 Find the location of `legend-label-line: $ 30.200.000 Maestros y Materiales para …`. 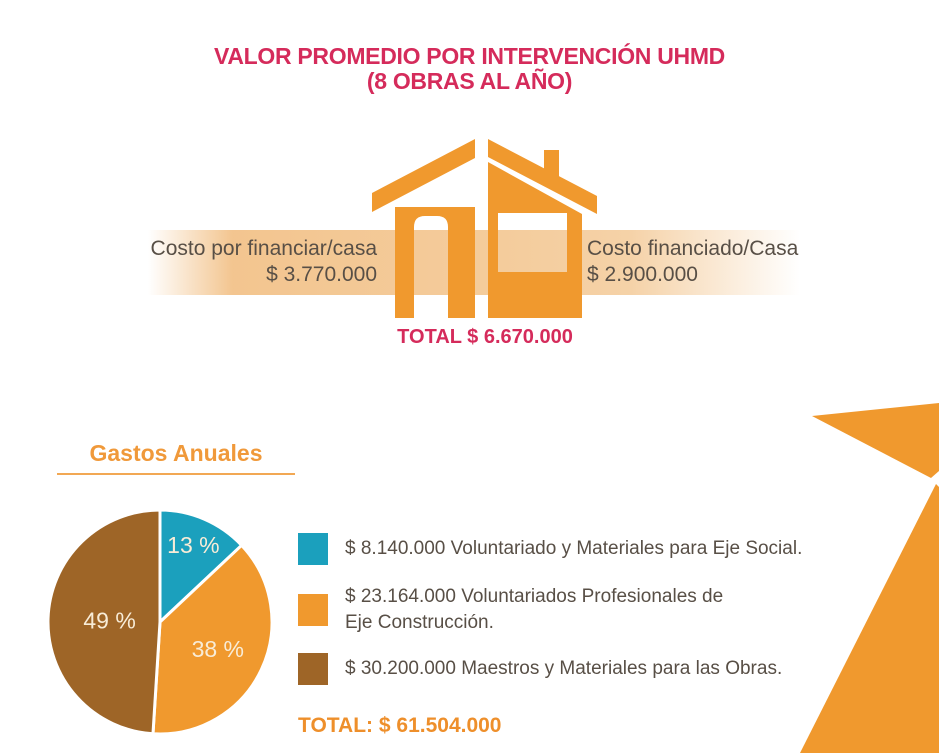

legend-label-line: $ 30.200.000 Maestros y Materiales para … is located at coordinates (564, 668).